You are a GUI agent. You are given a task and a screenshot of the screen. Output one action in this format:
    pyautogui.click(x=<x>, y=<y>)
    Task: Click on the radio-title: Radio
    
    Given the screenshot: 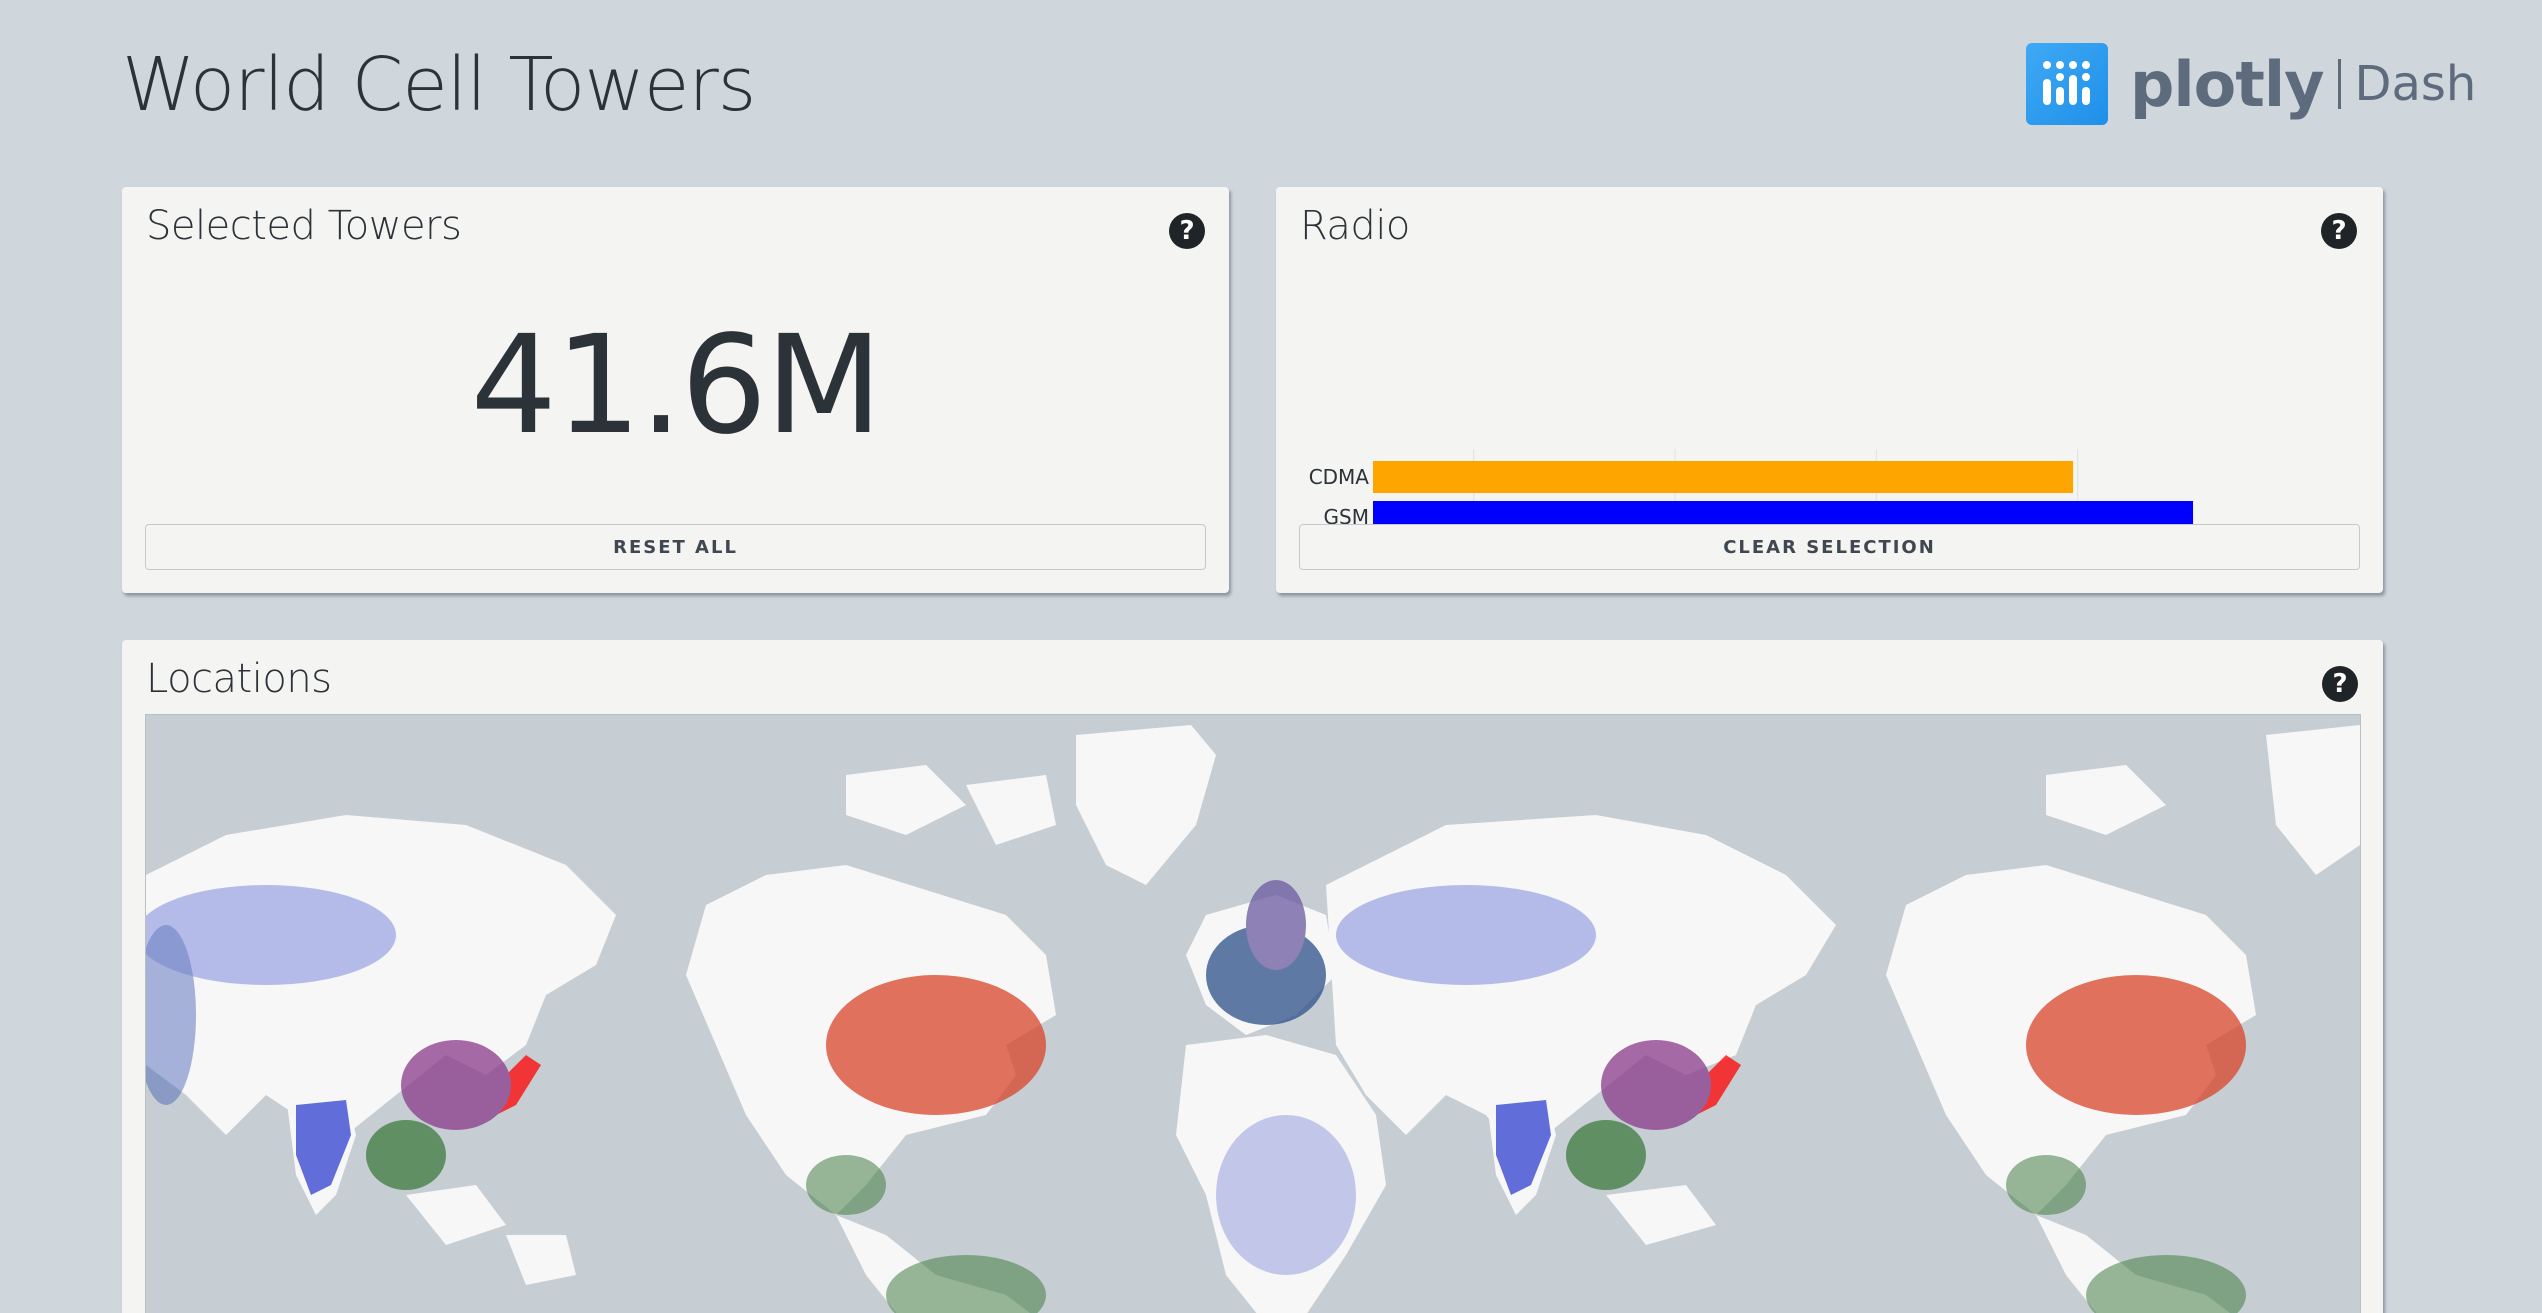 What is the action you would take?
    pyautogui.click(x=1355, y=226)
    